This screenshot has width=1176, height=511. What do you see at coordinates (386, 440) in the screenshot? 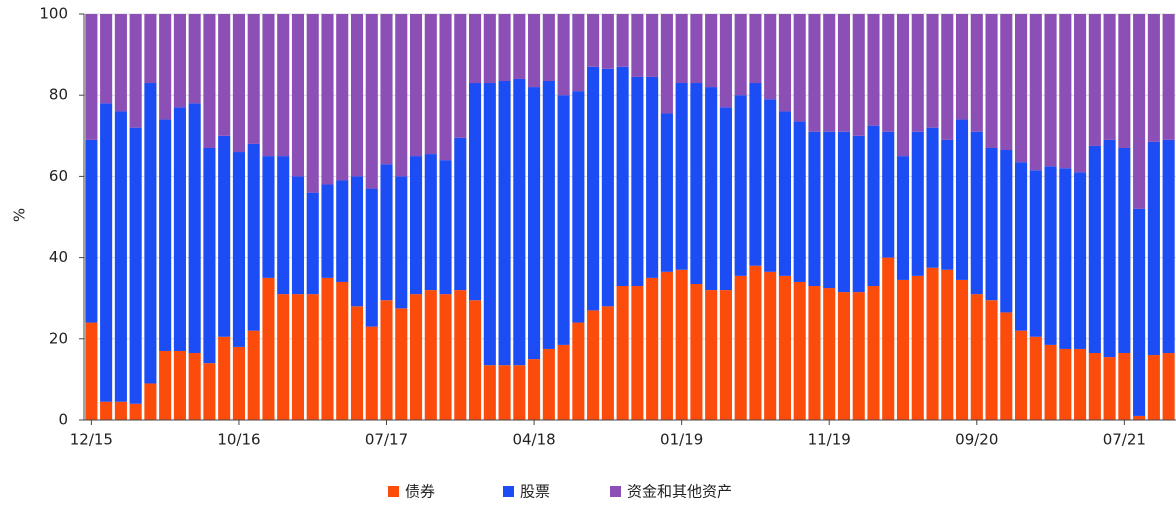
I see `x-tick-label: 07/17` at bounding box center [386, 440].